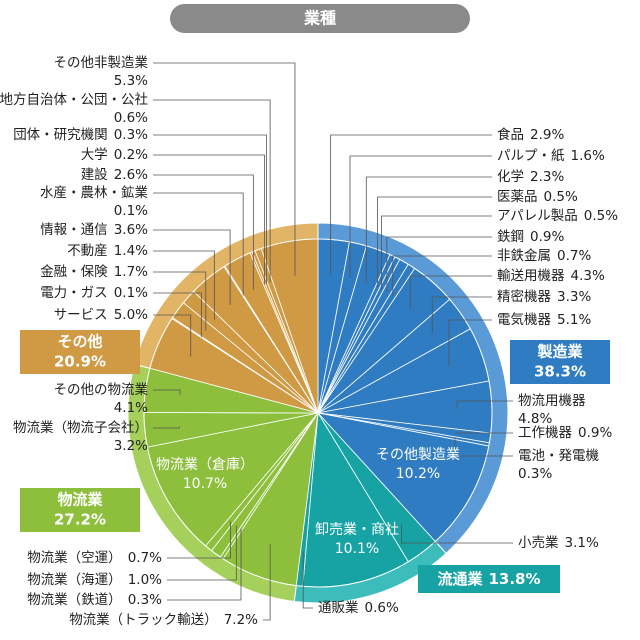 The width and height of the screenshot is (640, 640). I want to click on slice-label: 小売業 3.1%, so click(558, 543).